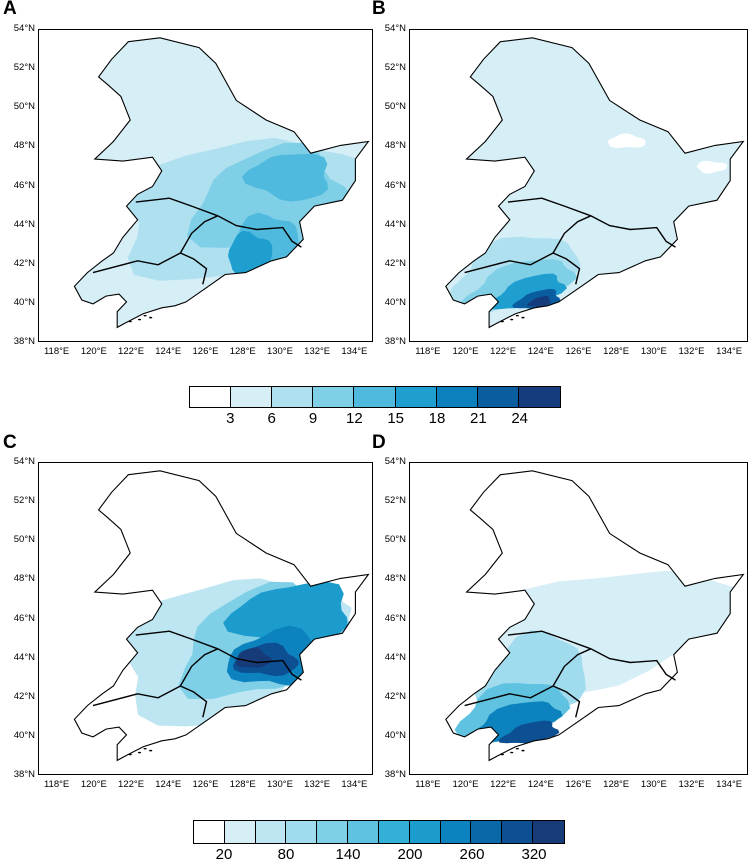  What do you see at coordinates (313, 418) in the screenshot?
I see `colorbar-label: 9` at bounding box center [313, 418].